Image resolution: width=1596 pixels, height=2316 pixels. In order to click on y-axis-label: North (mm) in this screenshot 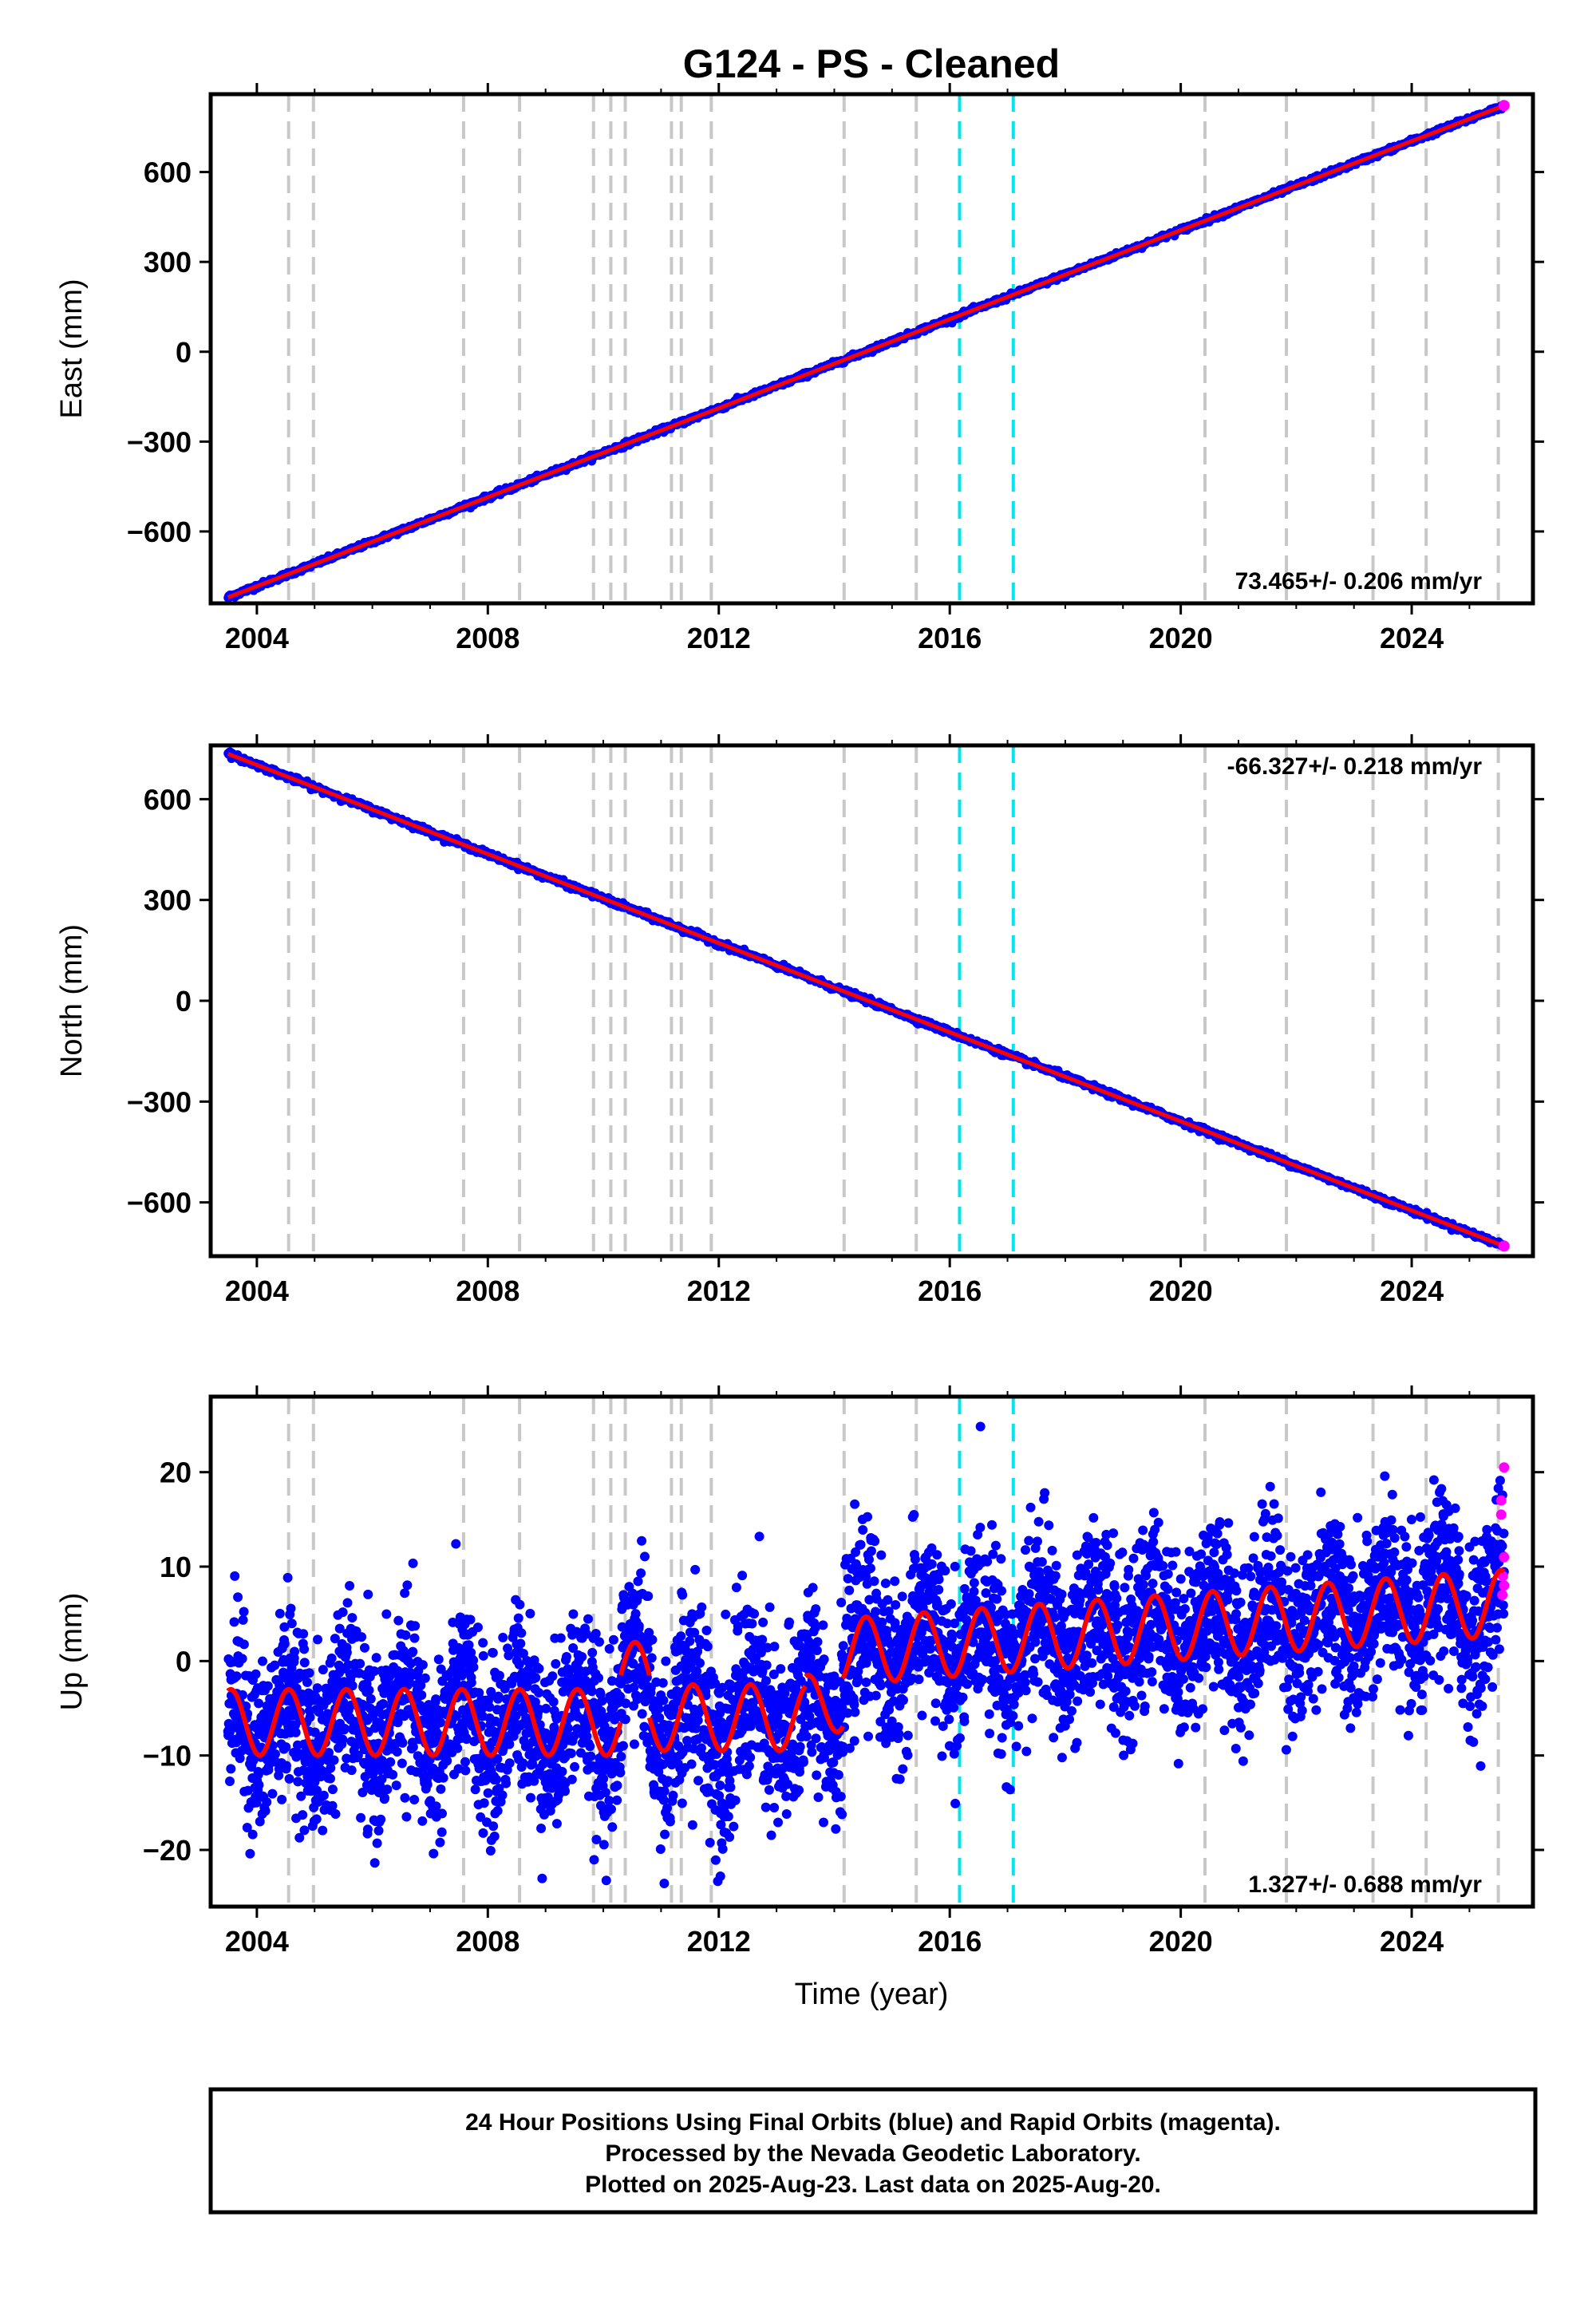, I will do `click(72, 1001)`.